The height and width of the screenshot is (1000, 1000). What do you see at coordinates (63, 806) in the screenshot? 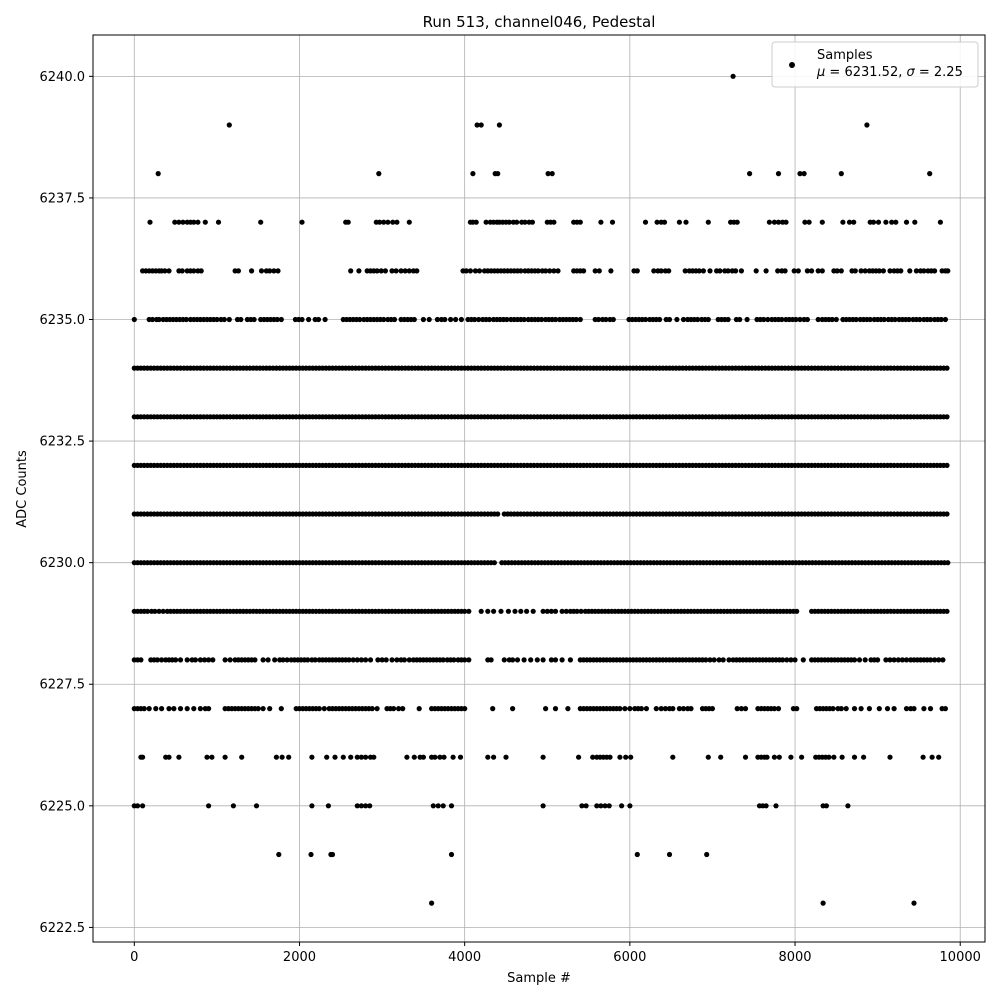
I see `y-tick-label: 6225.0` at bounding box center [63, 806].